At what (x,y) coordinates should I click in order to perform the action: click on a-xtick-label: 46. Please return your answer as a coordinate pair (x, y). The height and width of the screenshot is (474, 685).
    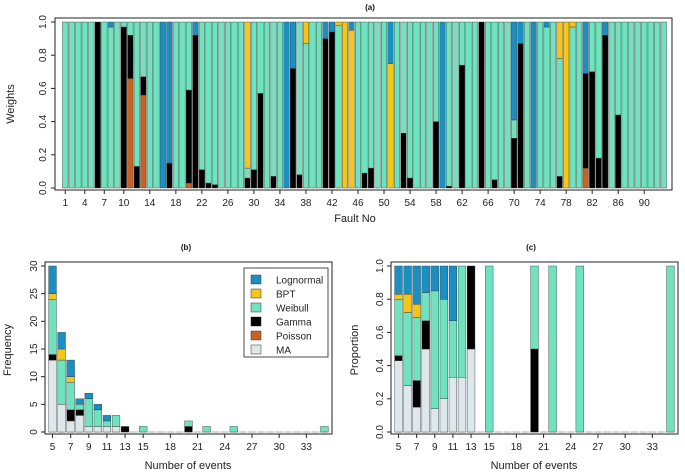
    Looking at the image, I should click on (358, 203).